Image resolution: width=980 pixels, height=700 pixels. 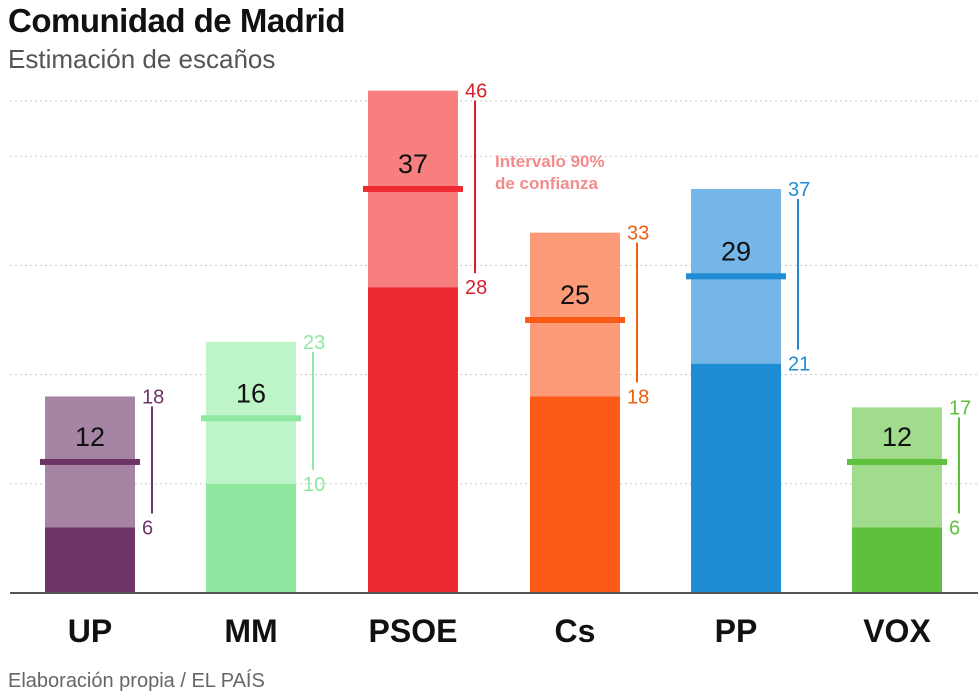 I want to click on chart-title: Comunidad de Madrid, so click(x=177, y=20).